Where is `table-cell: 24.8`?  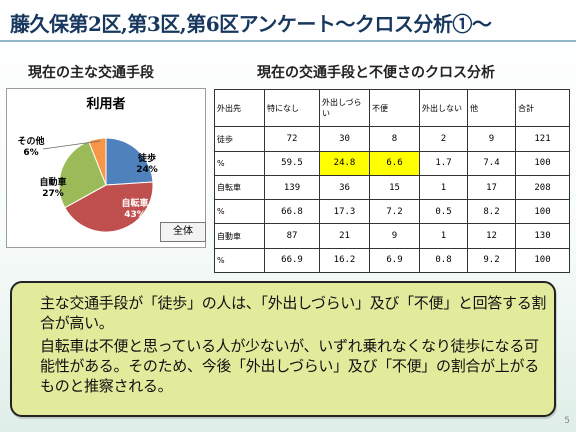 table-cell: 24.8 is located at coordinates (344, 163).